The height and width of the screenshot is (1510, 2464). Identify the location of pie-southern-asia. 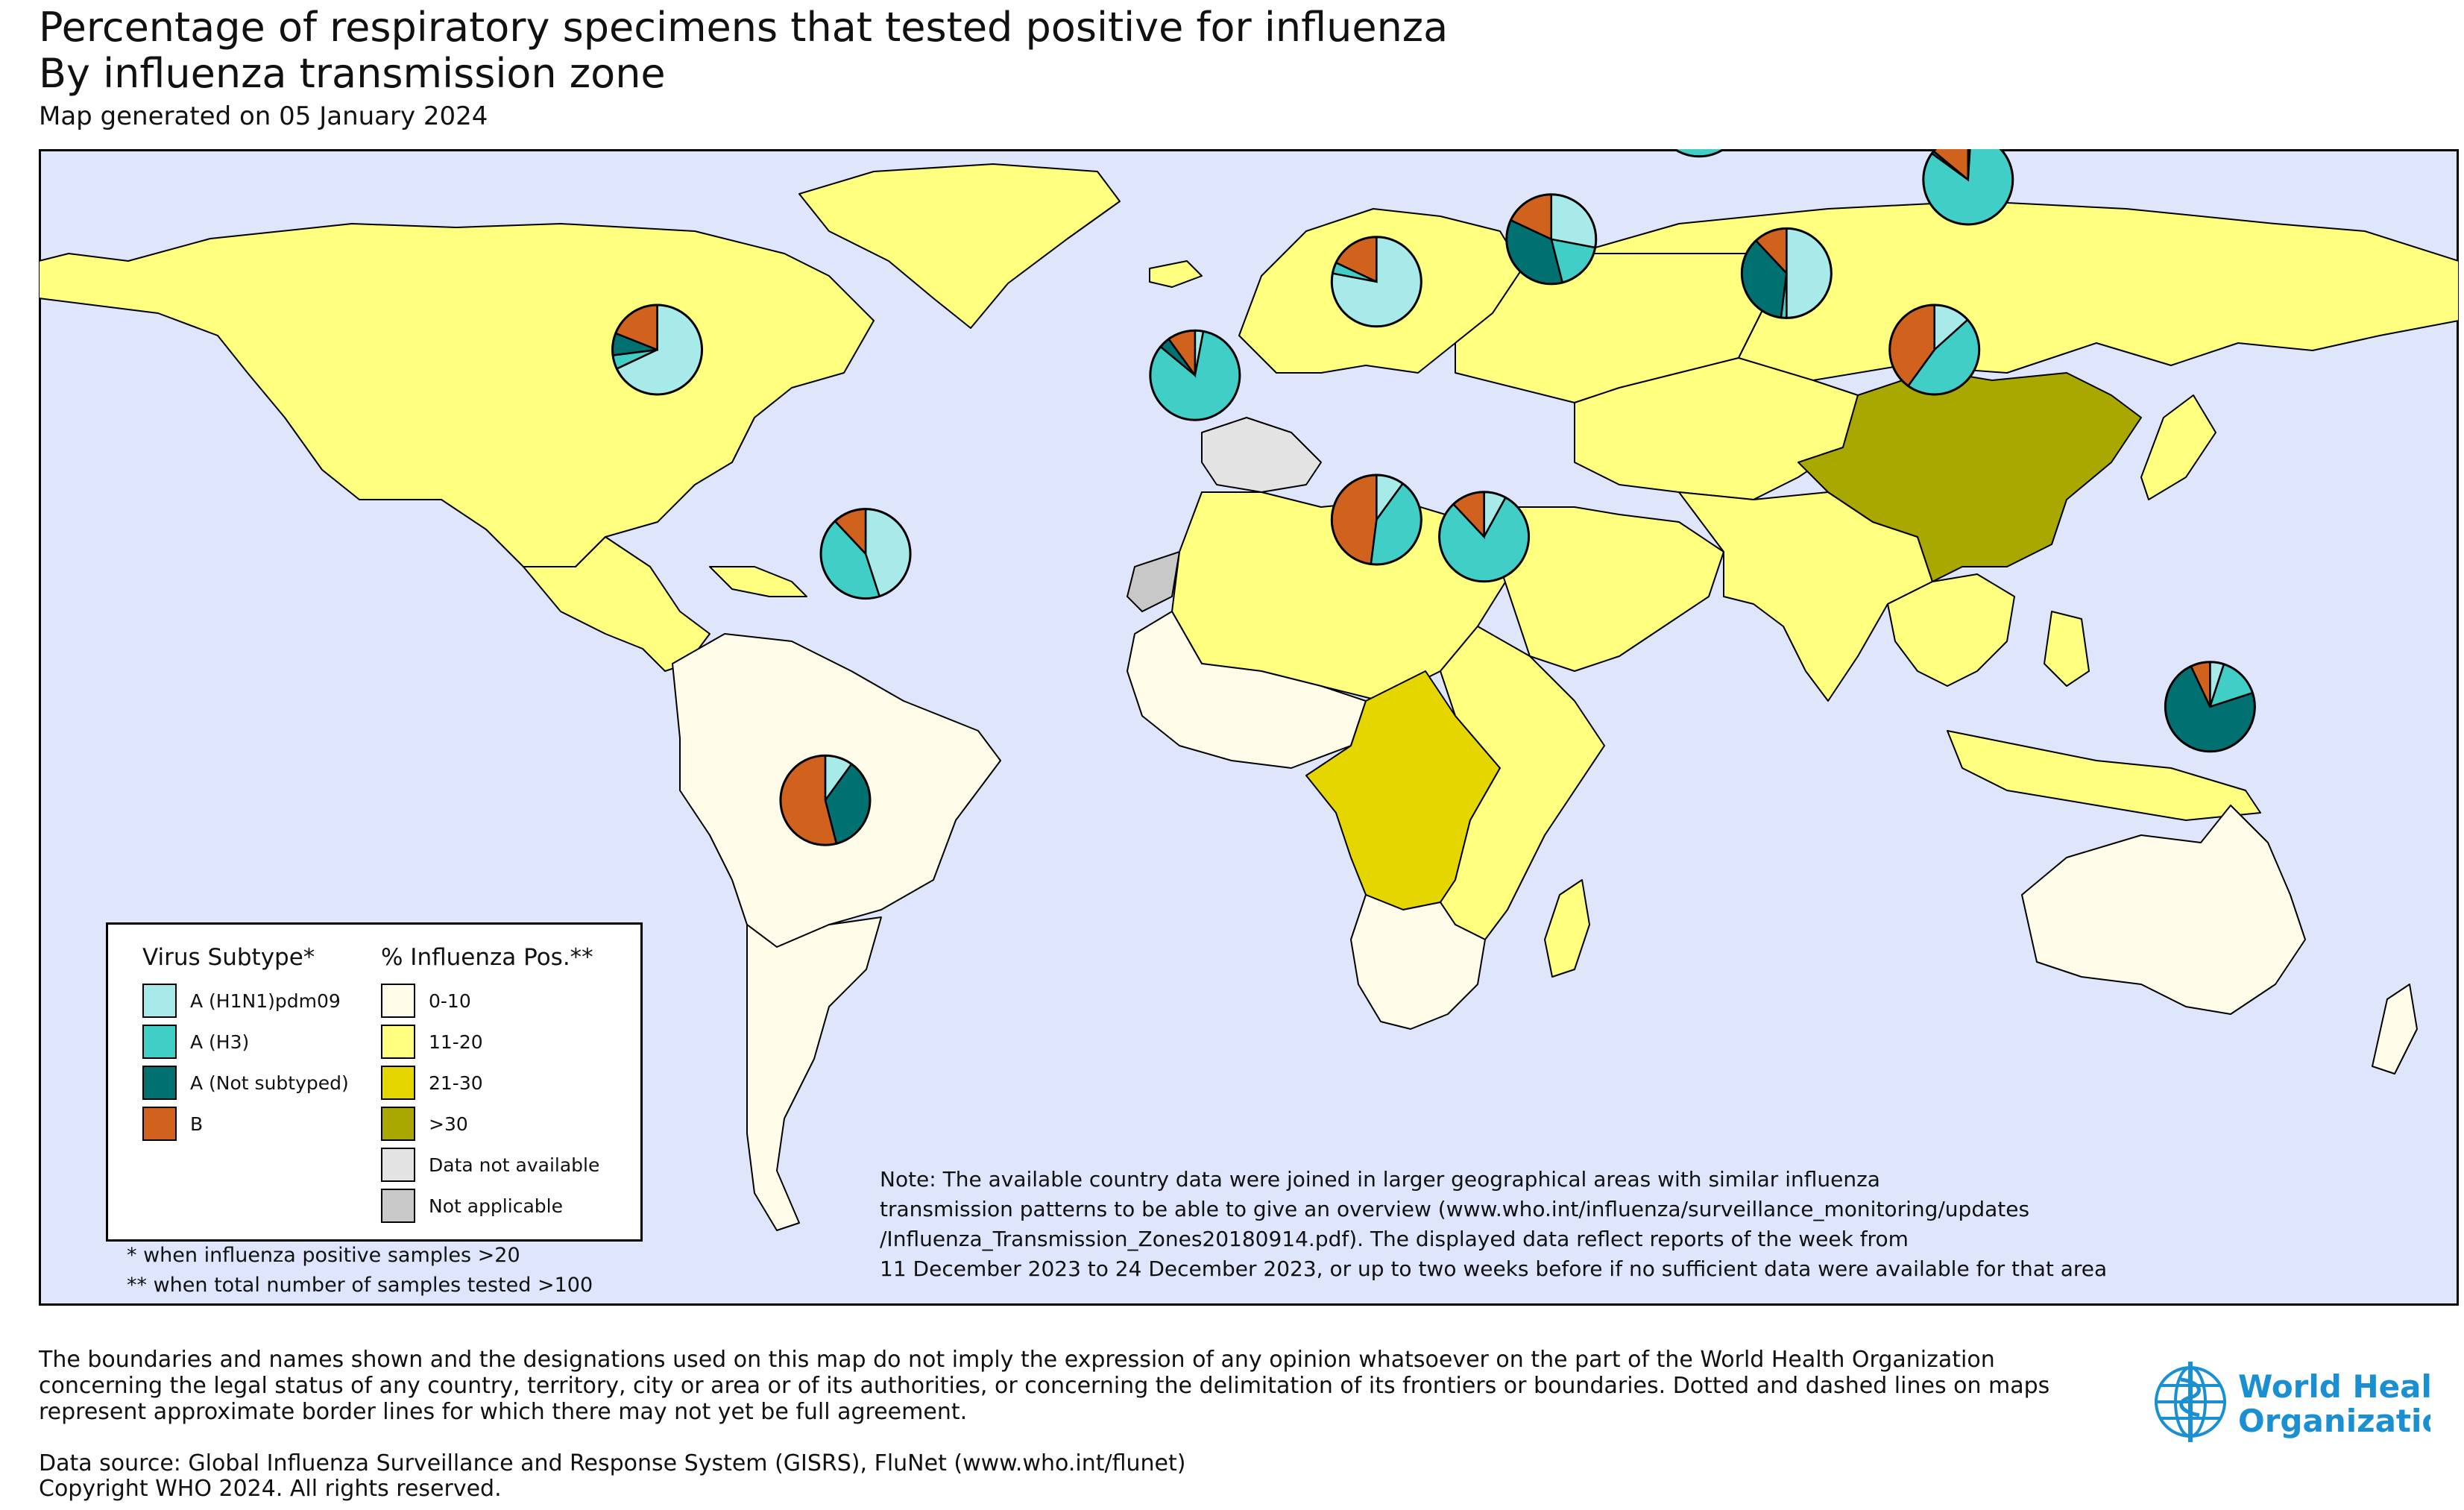
(1786, 273).